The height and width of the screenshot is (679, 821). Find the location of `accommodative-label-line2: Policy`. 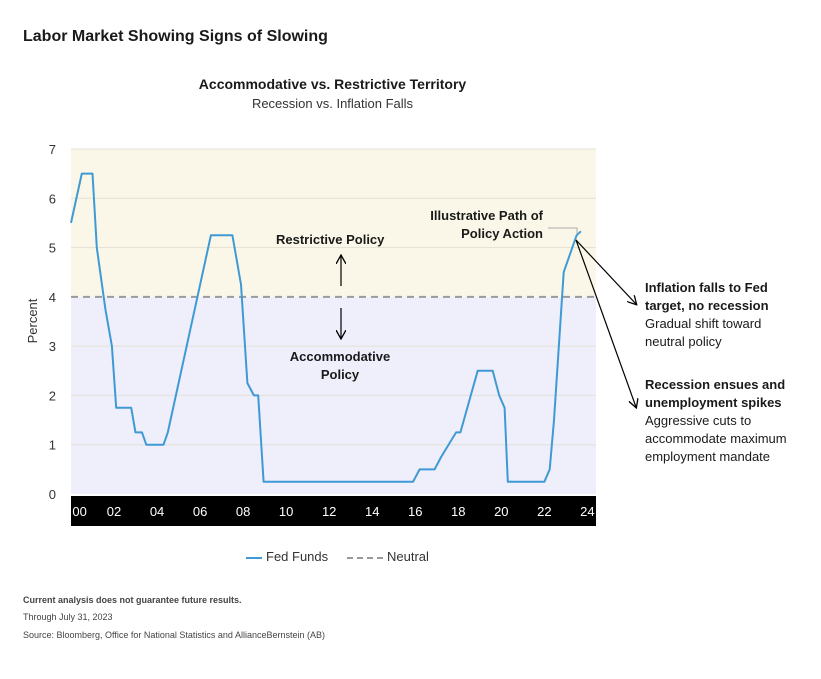

accommodative-label-line2: Policy is located at coordinates (340, 374).